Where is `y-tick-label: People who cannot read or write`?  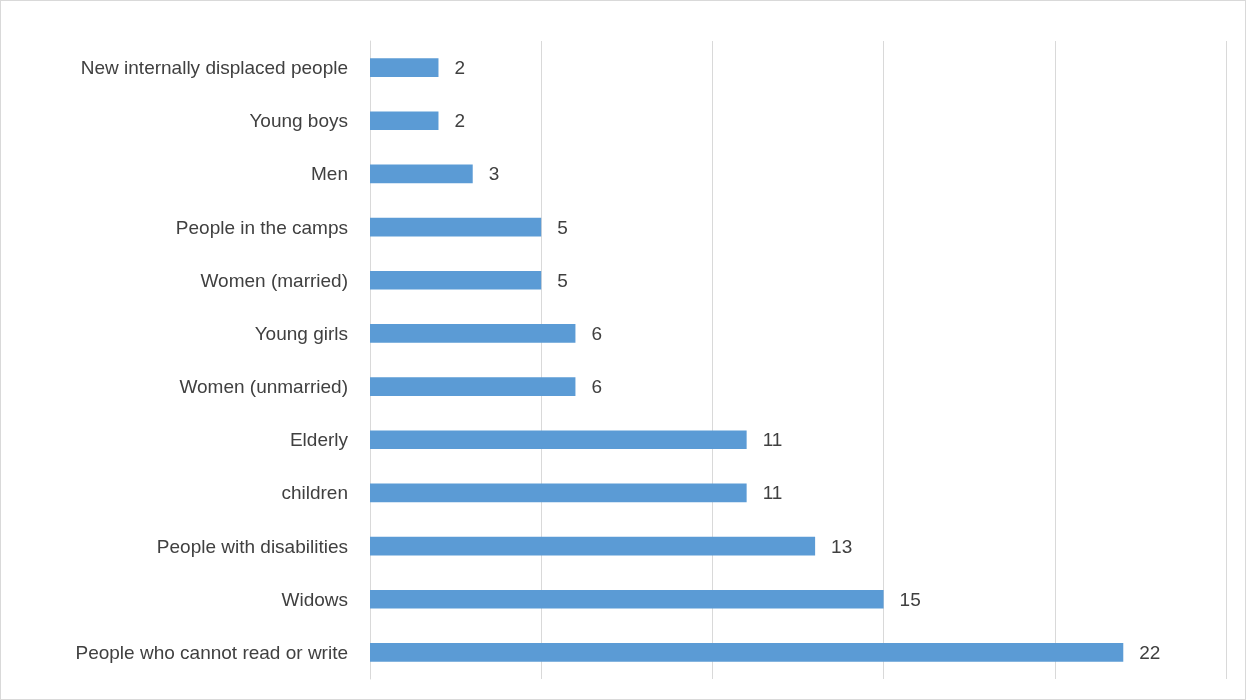
y-tick-label: People who cannot read or write is located at coordinates (211, 652).